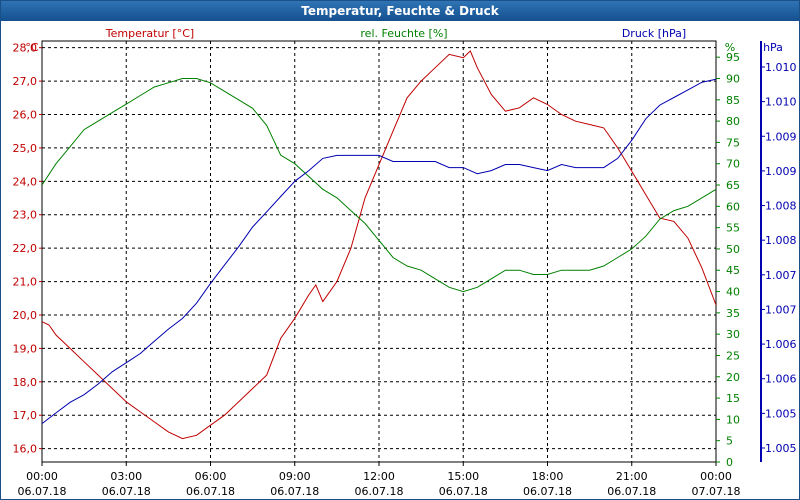  What do you see at coordinates (729, 441) in the screenshot?
I see `y-right-tick-label: 5` at bounding box center [729, 441].